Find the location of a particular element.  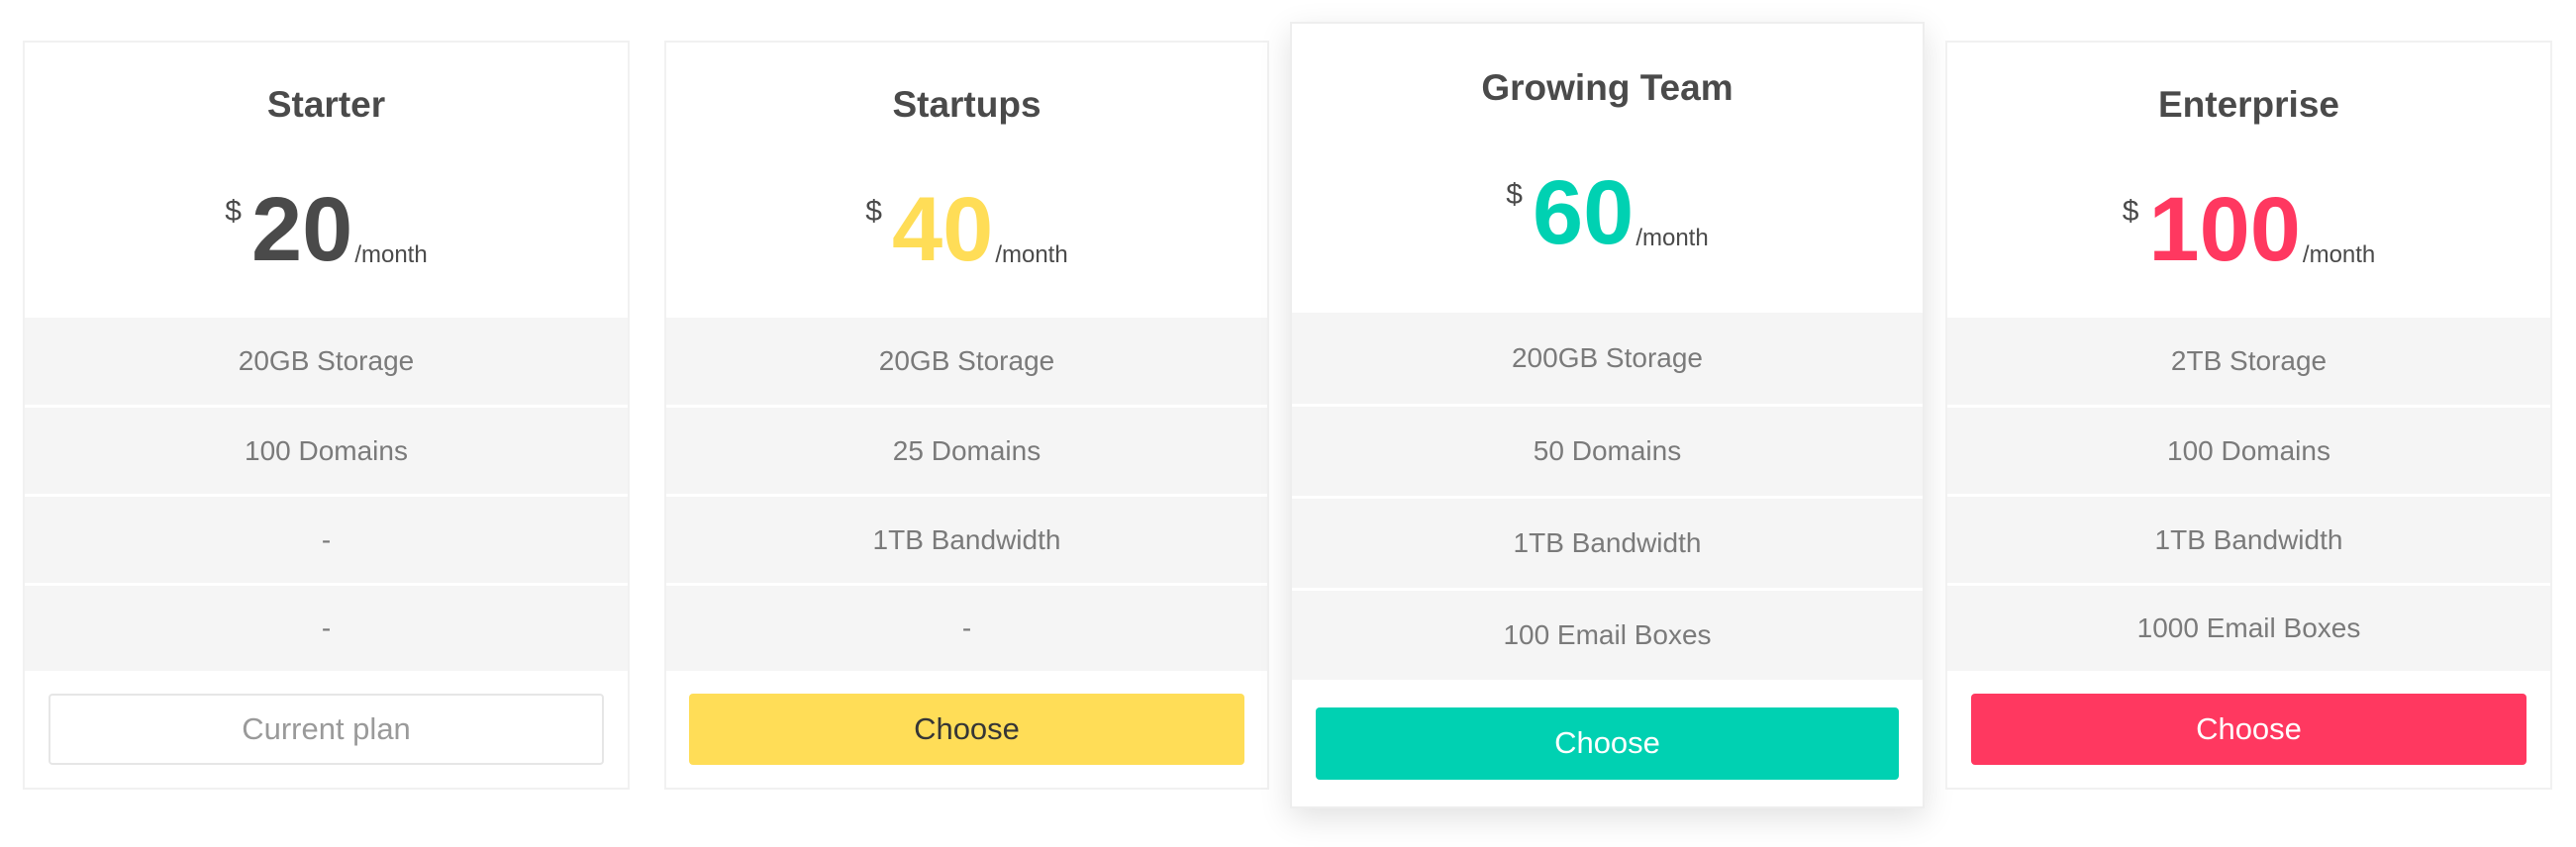

plan-price: $ 60 /month is located at coordinates (1608, 212).